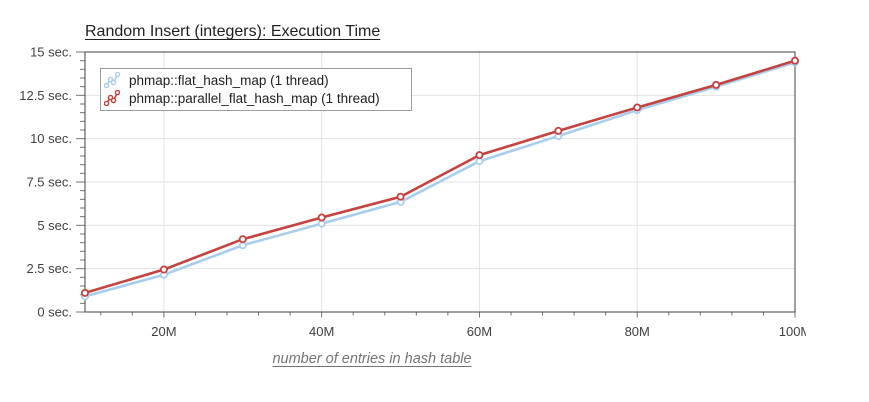  Describe the element at coordinates (163, 331) in the screenshot. I see `x-tick-label: 20M` at that location.